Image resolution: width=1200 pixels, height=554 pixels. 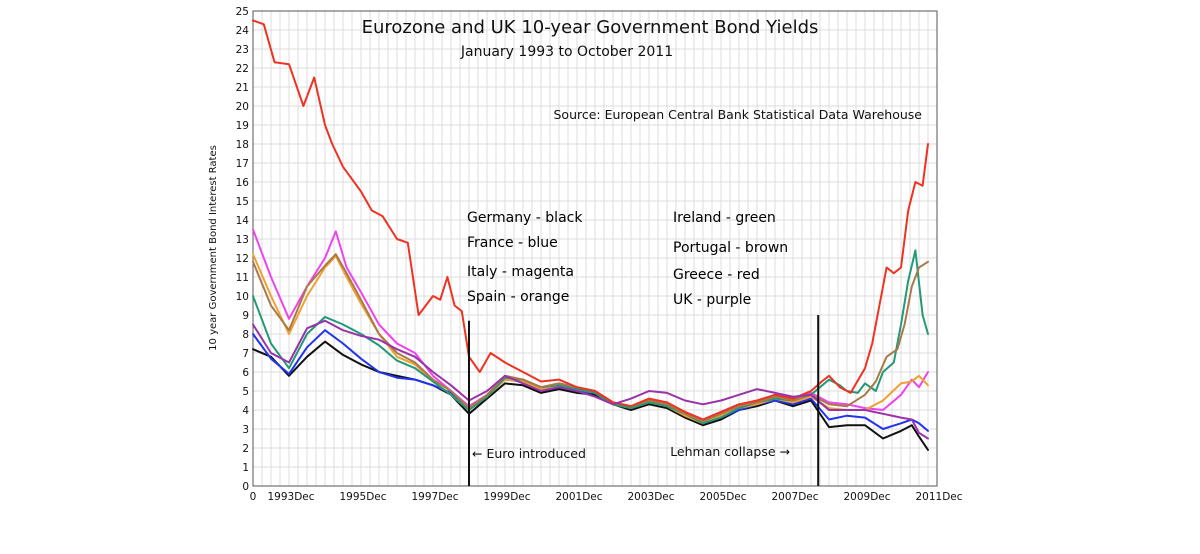 What do you see at coordinates (242, 259) in the screenshot?
I see `y-tick-label: 12` at bounding box center [242, 259].